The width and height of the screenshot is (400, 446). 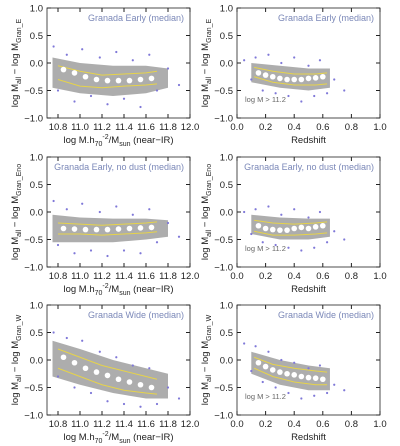 What do you see at coordinates (114, 437) in the screenshot?
I see `label-part: /M` at bounding box center [114, 437].